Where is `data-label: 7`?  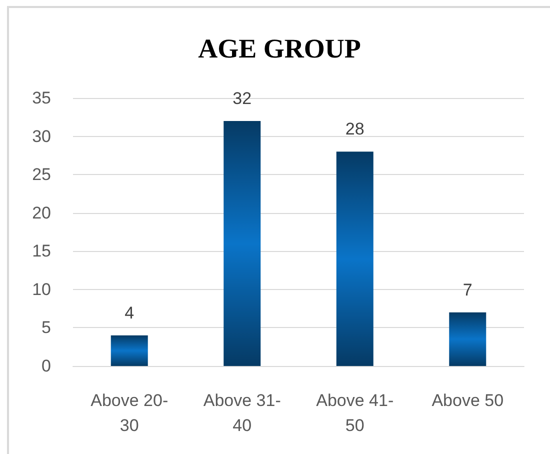
data-label: 7 is located at coordinates (467, 290).